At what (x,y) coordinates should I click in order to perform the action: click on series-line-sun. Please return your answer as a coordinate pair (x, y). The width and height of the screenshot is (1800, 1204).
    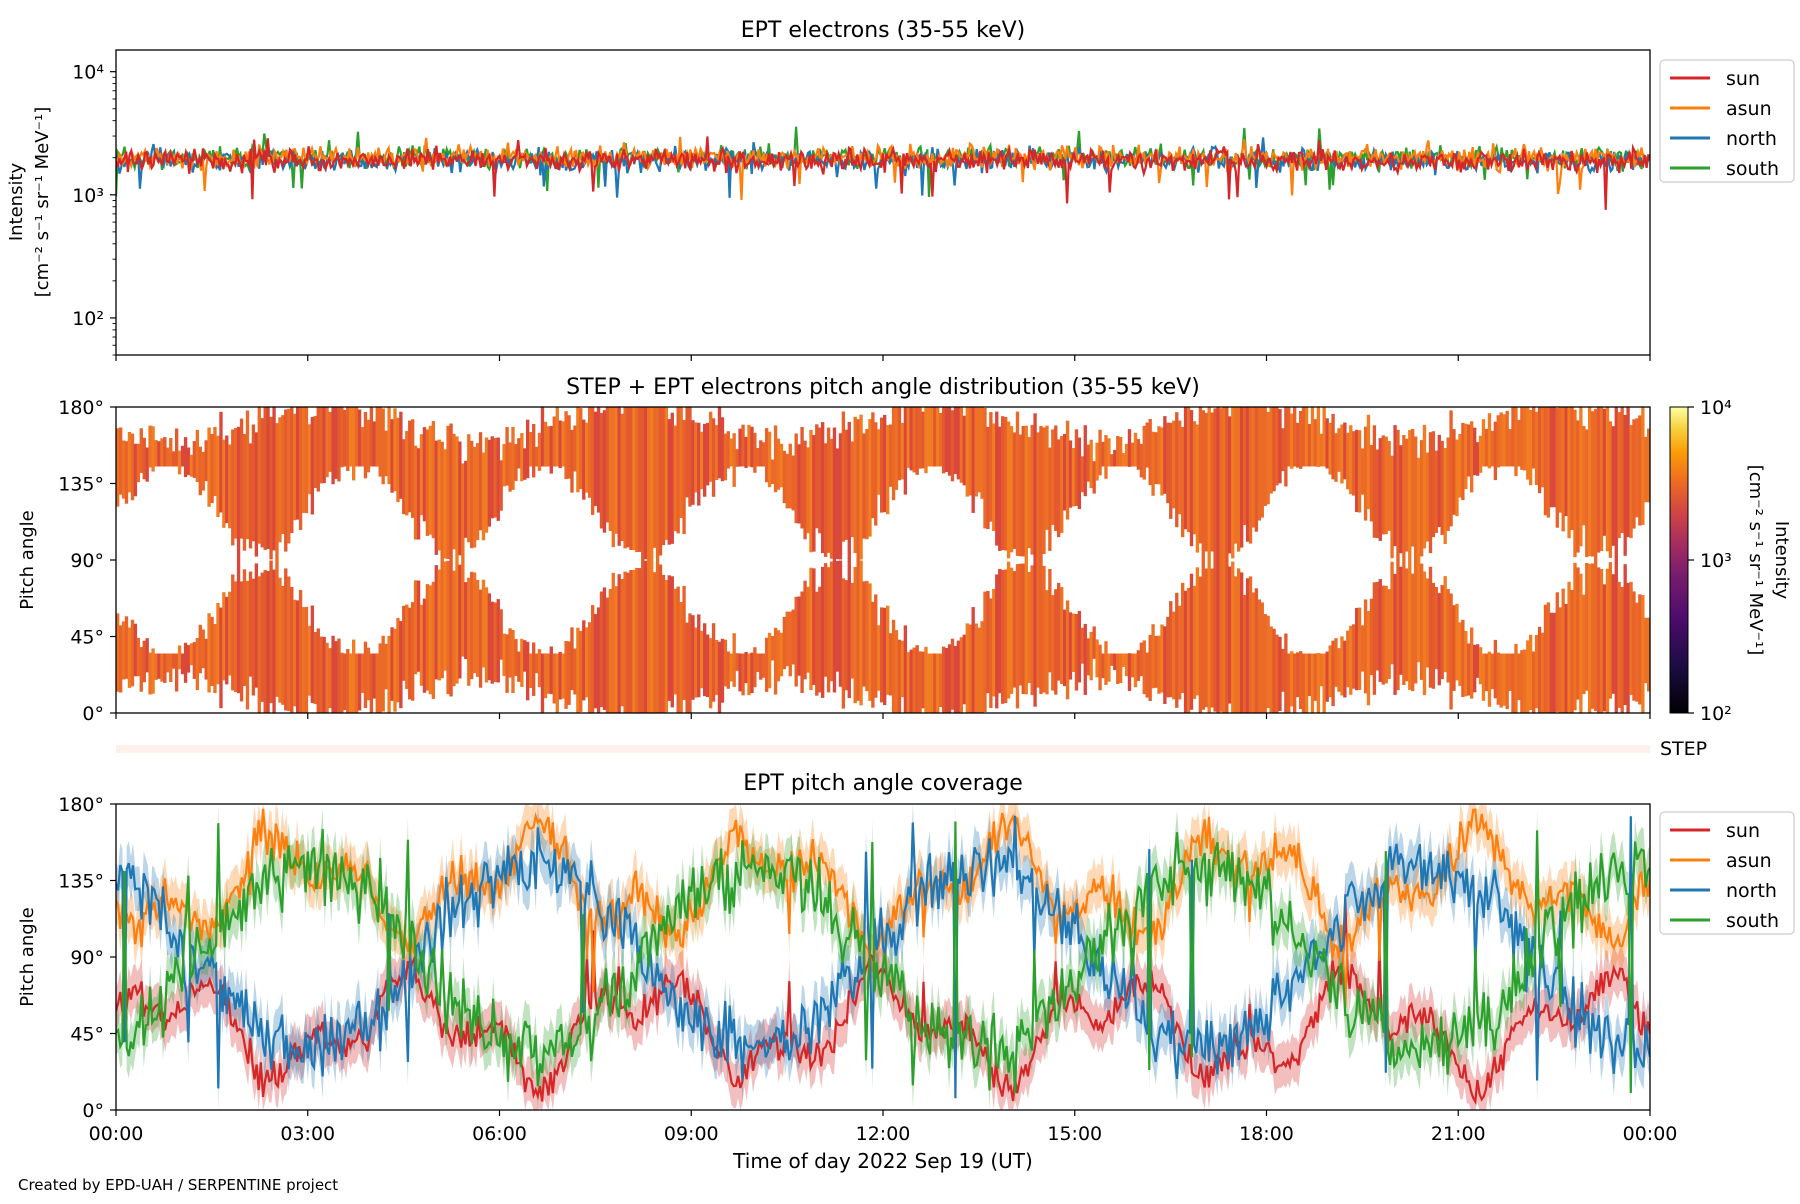
    Looking at the image, I should click on (883, 173).